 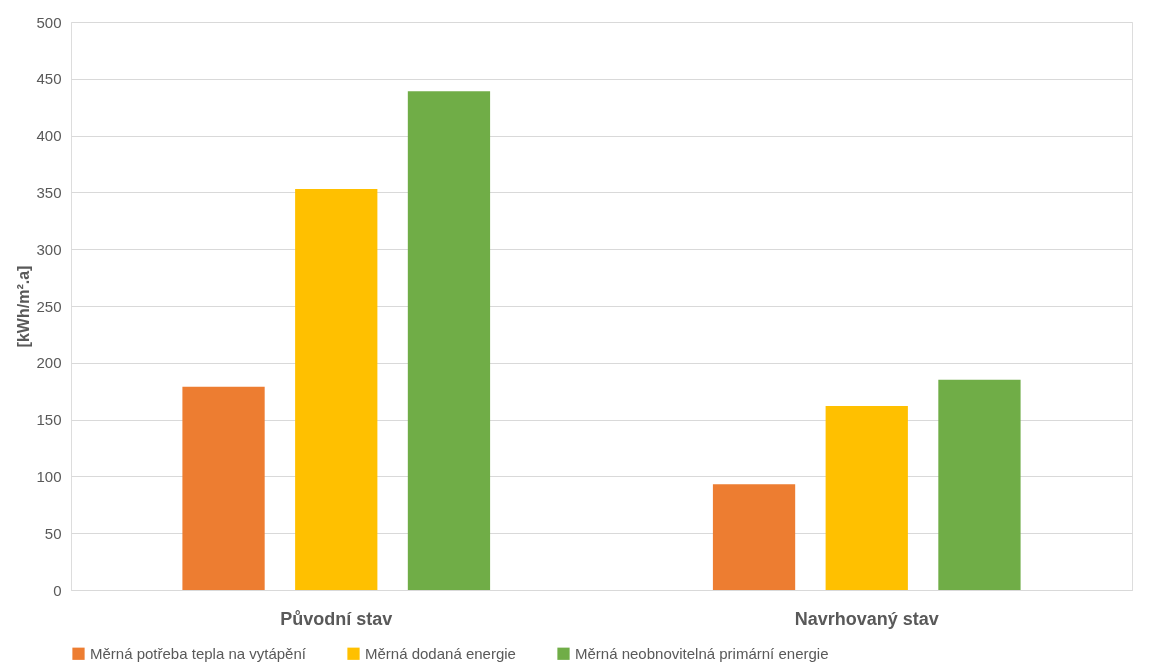 What do you see at coordinates (866, 618) in the screenshot?
I see `x-tick-label: Navrhovaný stav` at bounding box center [866, 618].